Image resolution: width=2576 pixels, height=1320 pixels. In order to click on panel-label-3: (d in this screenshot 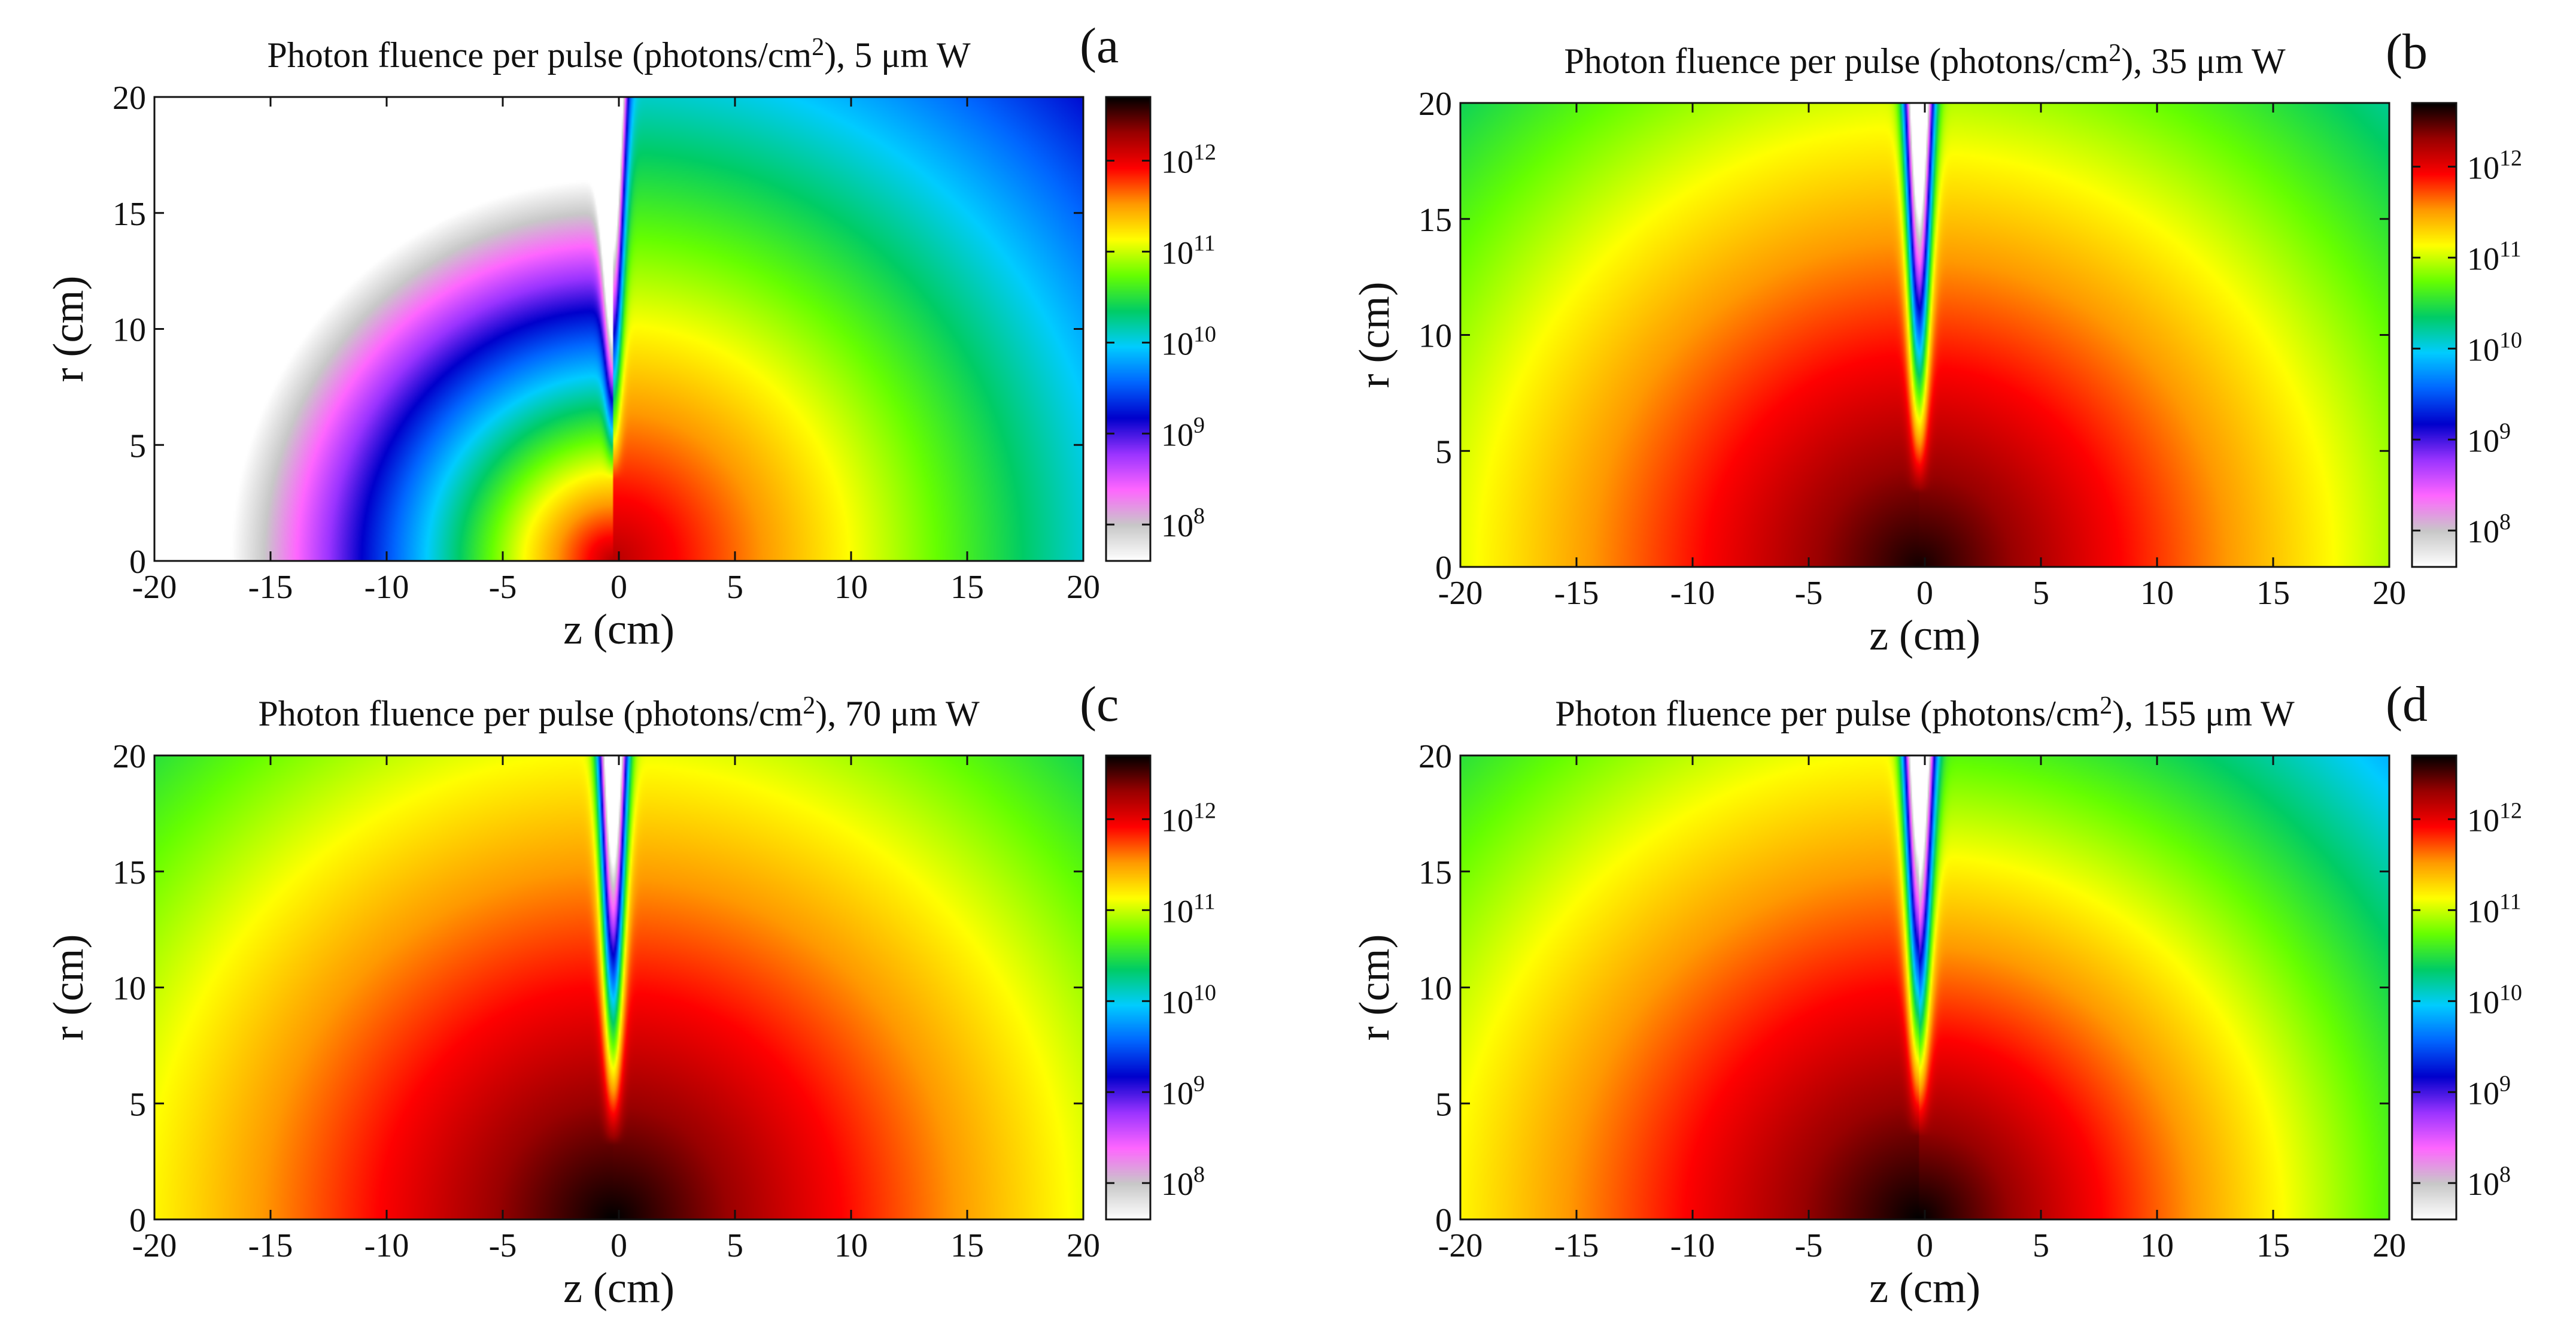, I will do `click(2407, 704)`.